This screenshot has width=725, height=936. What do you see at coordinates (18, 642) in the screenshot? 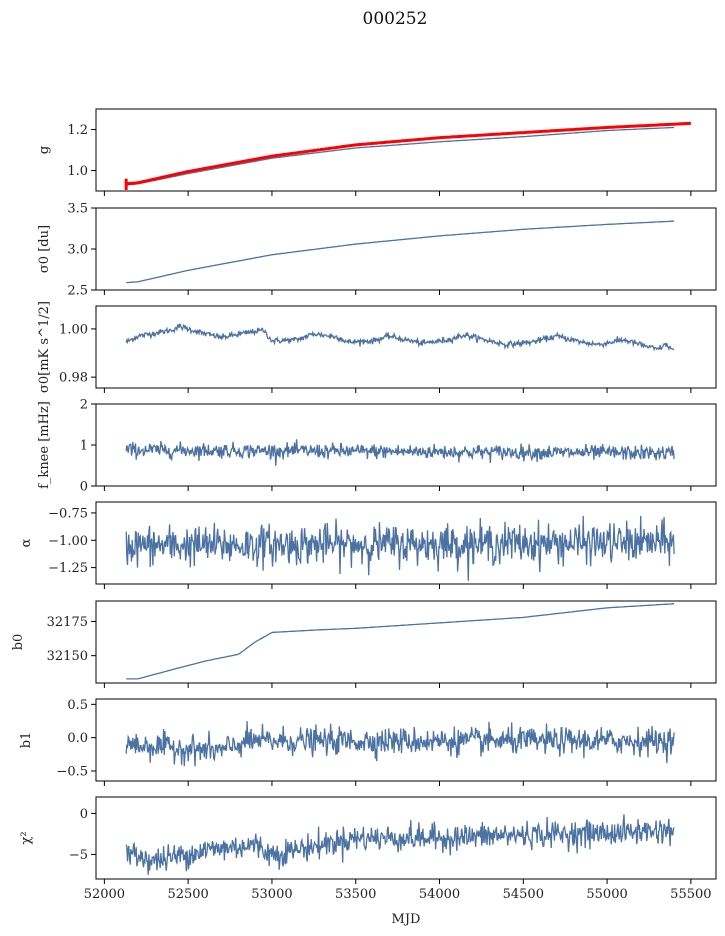
I see `y-axis-label-b0: b0` at bounding box center [18, 642].